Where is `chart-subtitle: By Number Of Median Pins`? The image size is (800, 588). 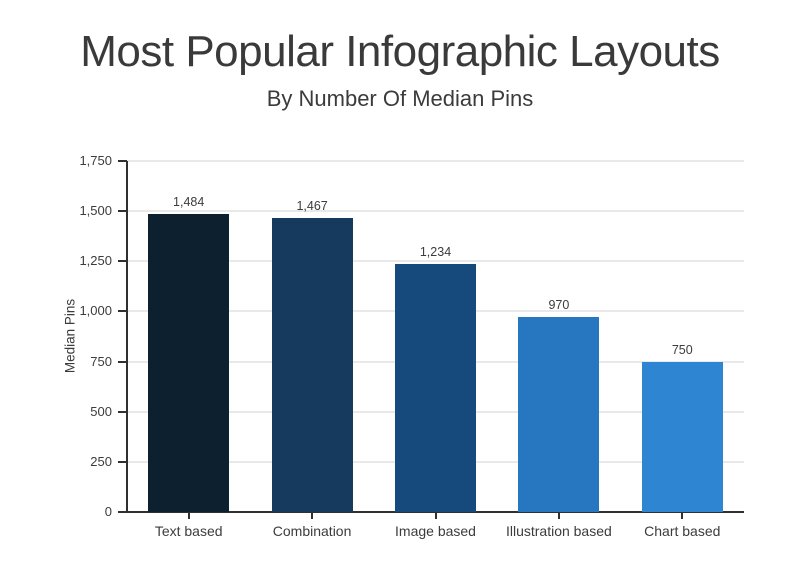
chart-subtitle: By Number Of Median Pins is located at coordinates (400, 98).